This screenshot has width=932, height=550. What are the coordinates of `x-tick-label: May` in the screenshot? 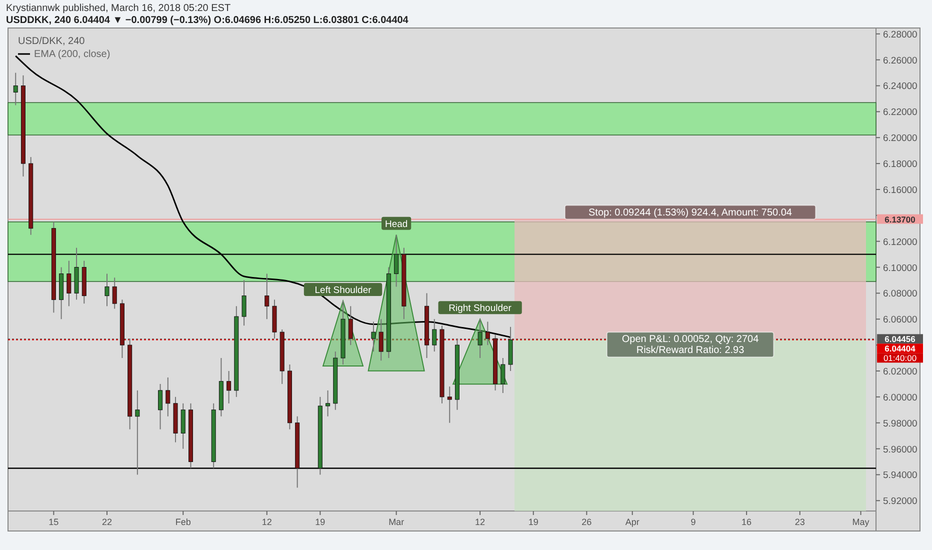 It's located at (861, 522).